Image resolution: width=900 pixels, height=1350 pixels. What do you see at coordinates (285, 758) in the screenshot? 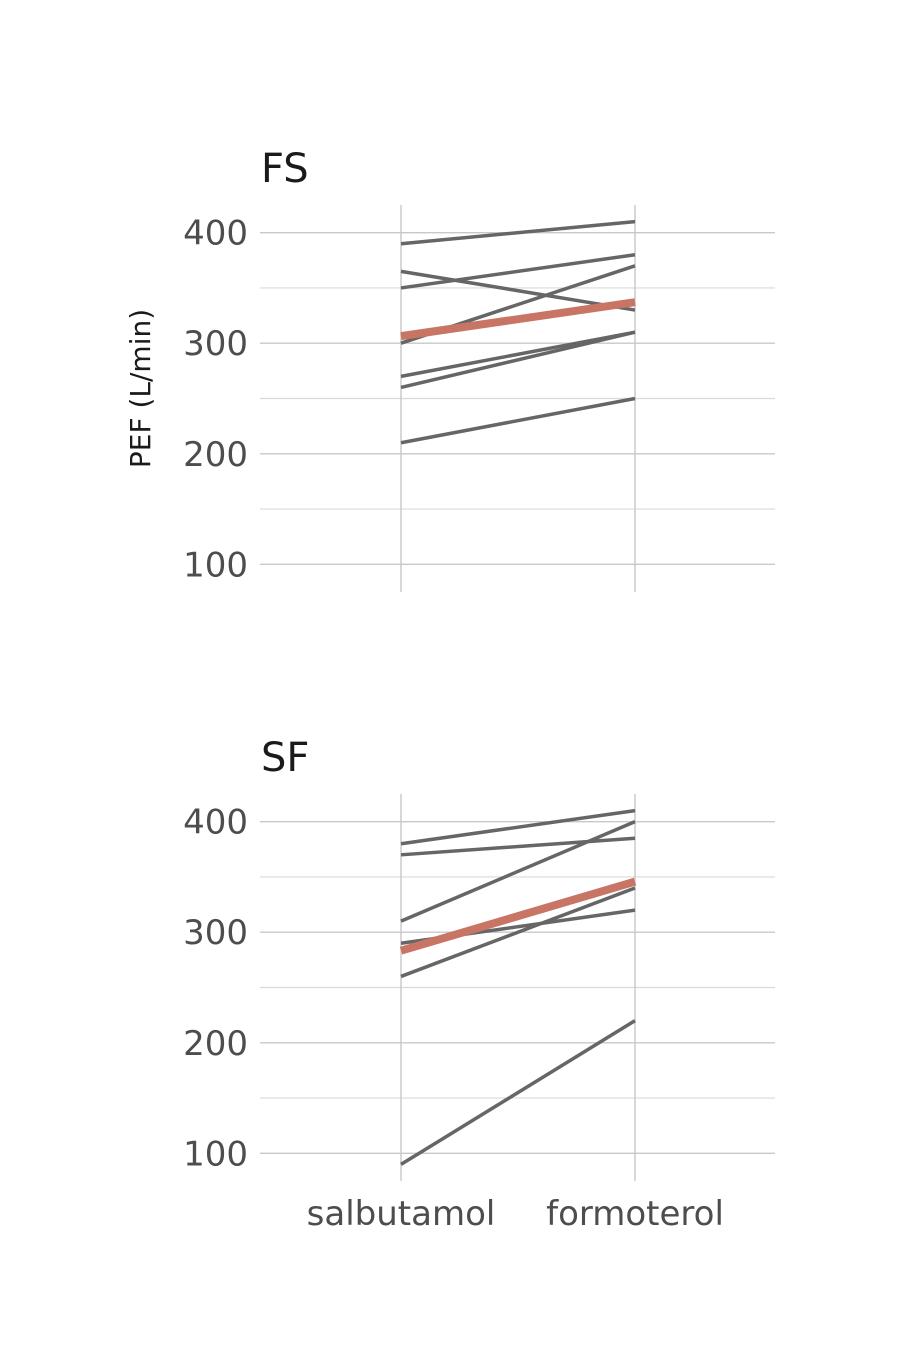
I see `facet-title: SF` at bounding box center [285, 758].